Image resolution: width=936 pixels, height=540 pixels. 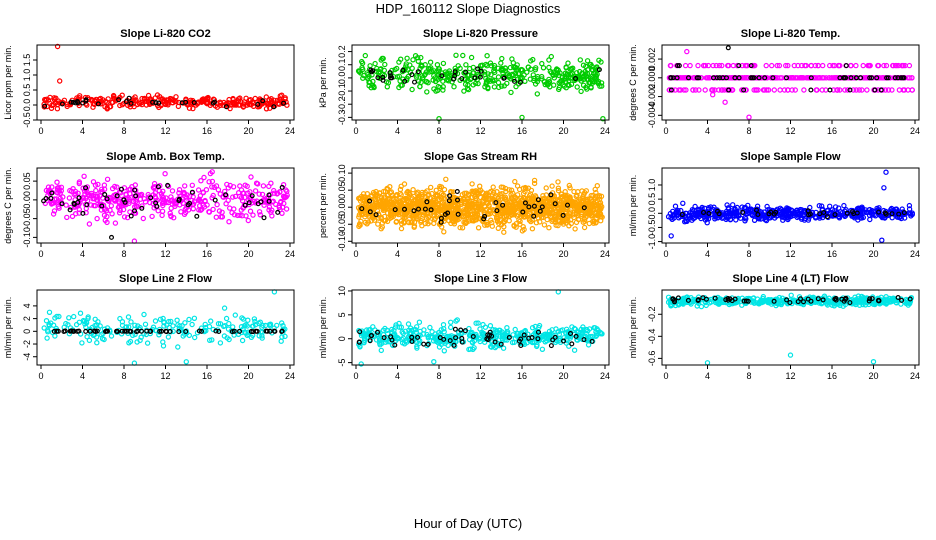 I want to click on x-tick-label: 12, so click(x=480, y=376).